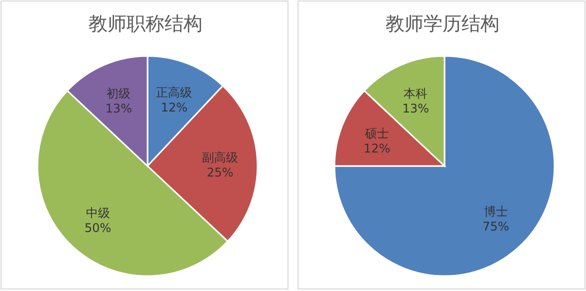 Image resolution: width=586 pixels, height=291 pixels. Describe the element at coordinates (220, 157) in the screenshot. I see `slice-label: 副高级` at that location.